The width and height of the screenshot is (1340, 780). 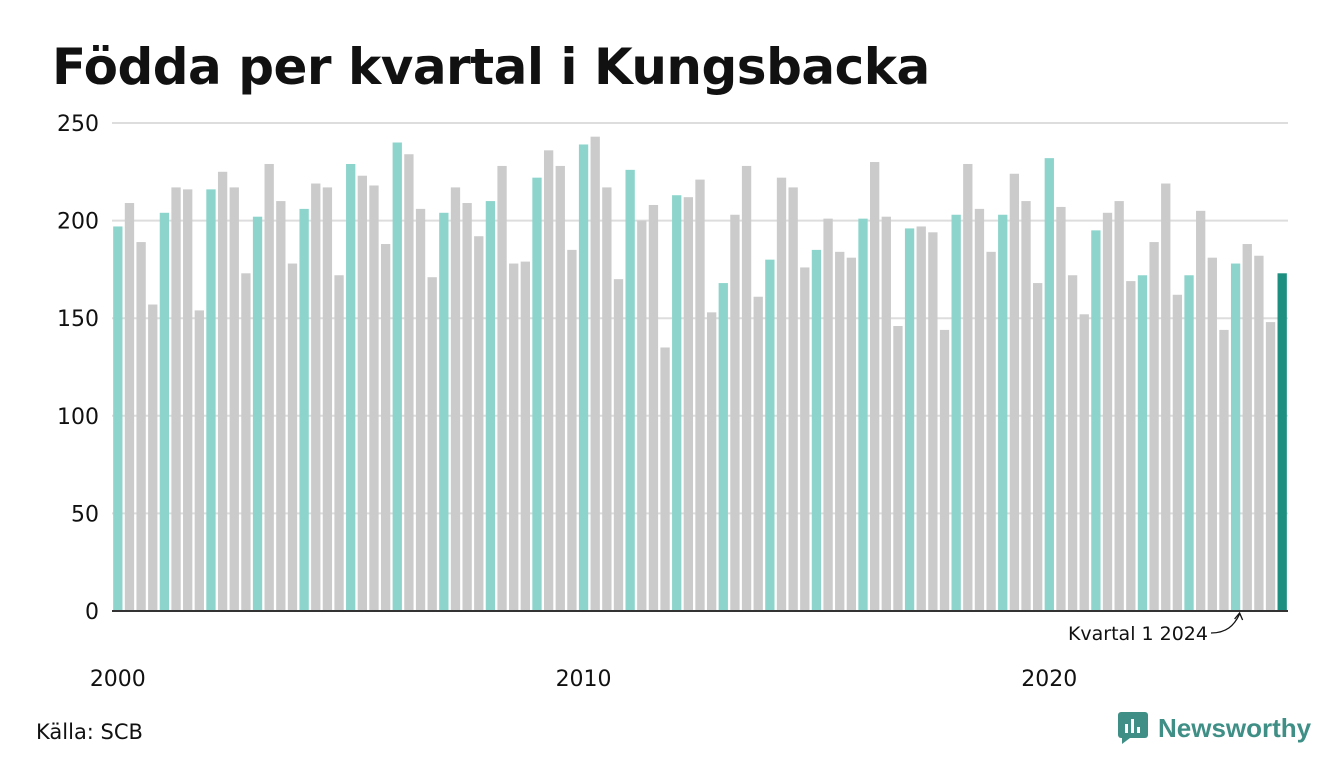 What do you see at coordinates (1119, 406) in the screenshot?
I see `bar-2021-q3` at bounding box center [1119, 406].